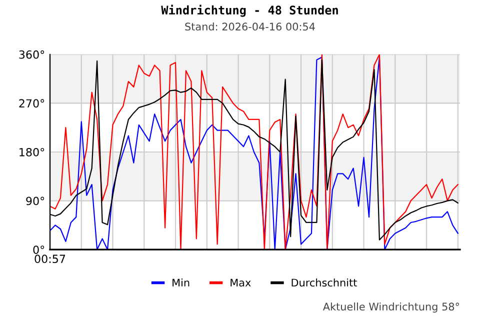  What do you see at coordinates (391, 307) in the screenshot?
I see `text: Aktuelle Windrichtung 58°` at bounding box center [391, 307].